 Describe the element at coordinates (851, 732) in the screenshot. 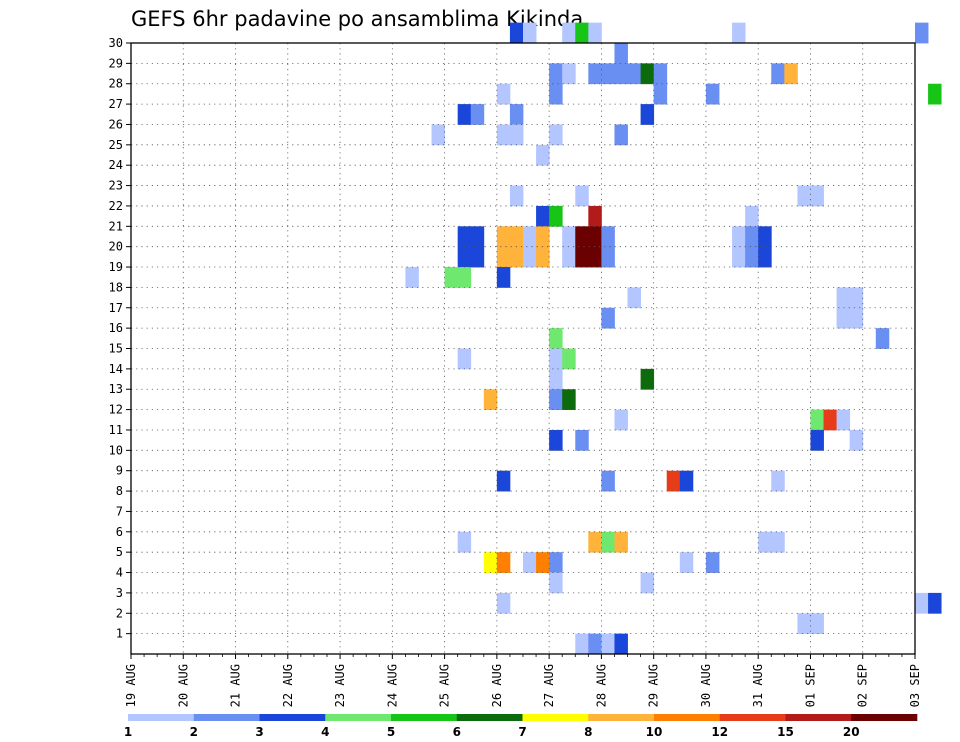

I see `legend-label: 20` at that location.